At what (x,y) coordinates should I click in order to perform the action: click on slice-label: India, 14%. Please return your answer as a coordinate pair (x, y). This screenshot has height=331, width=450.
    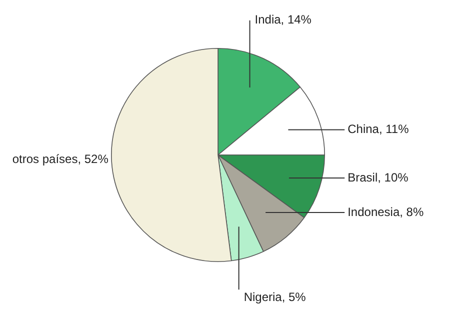
    Looking at the image, I should click on (283, 19).